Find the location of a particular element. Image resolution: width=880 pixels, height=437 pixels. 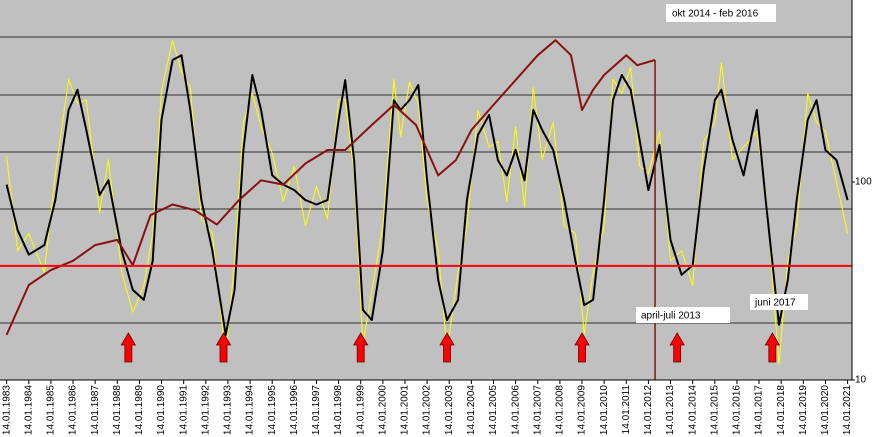

x-tick-label: 14.01.1988 is located at coordinates (117, 410).